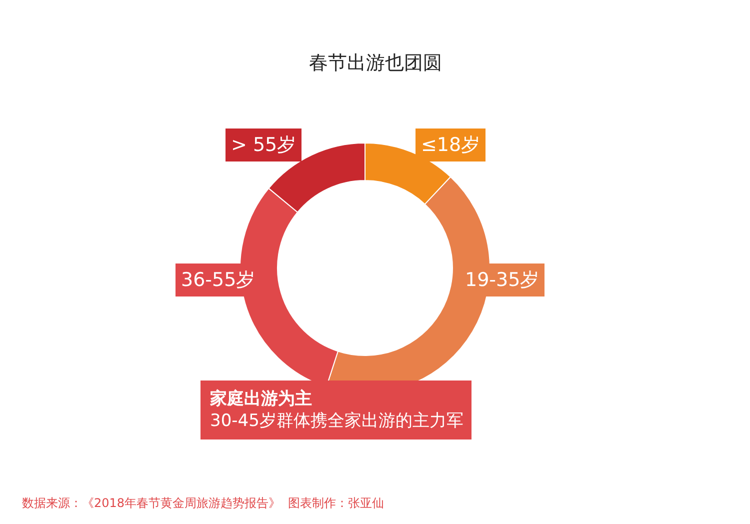 The height and width of the screenshot is (524, 750). Describe the element at coordinates (203, 503) in the screenshot. I see `source-note: 数据来源：《2018年春节黄金周旅游趋势报告》 图表制作：张亚仙` at that location.